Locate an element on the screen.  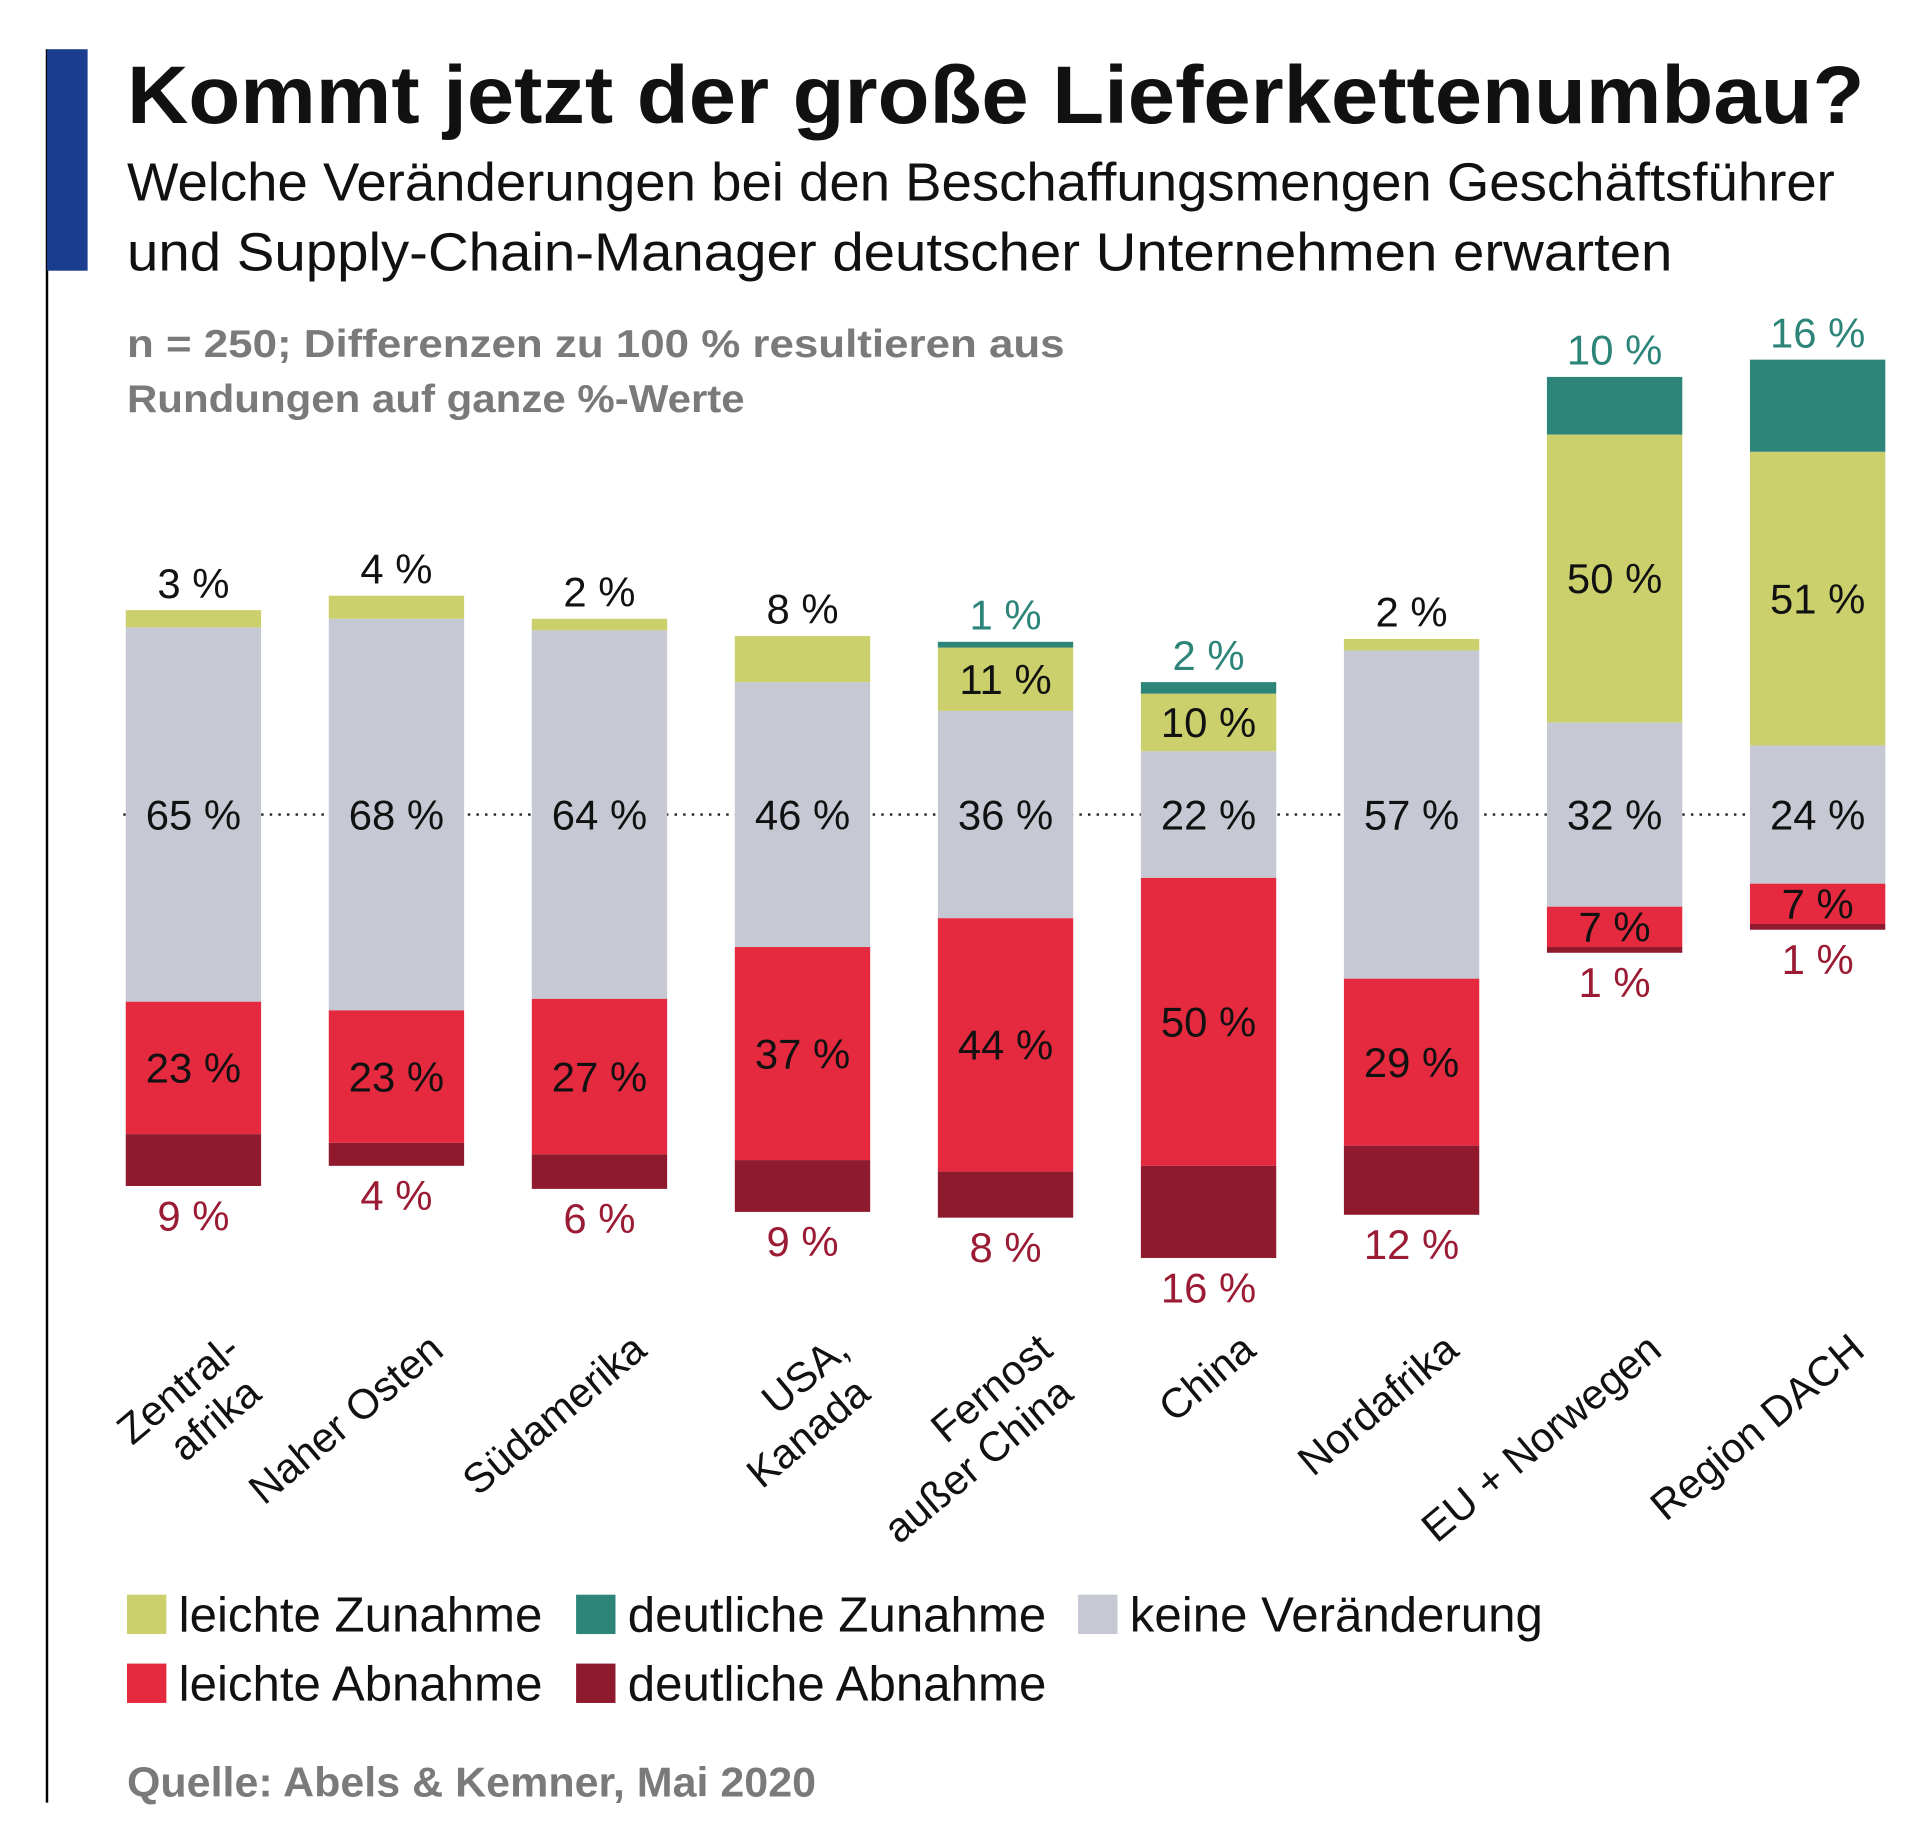
data-label-leichte-abnahme: 27 % is located at coordinates (599, 1076).